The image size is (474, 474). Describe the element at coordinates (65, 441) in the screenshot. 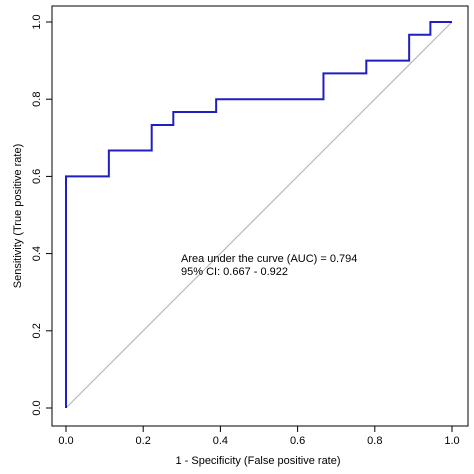

I see `x-tick-label: 0.0` at that location.